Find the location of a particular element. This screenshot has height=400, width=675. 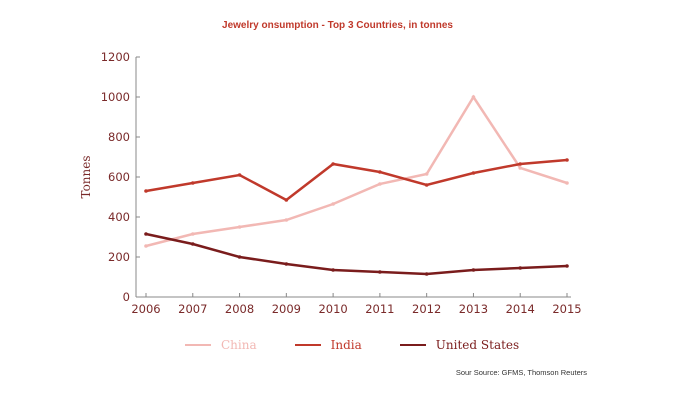

y-tick-label: 400 is located at coordinates (119, 217).